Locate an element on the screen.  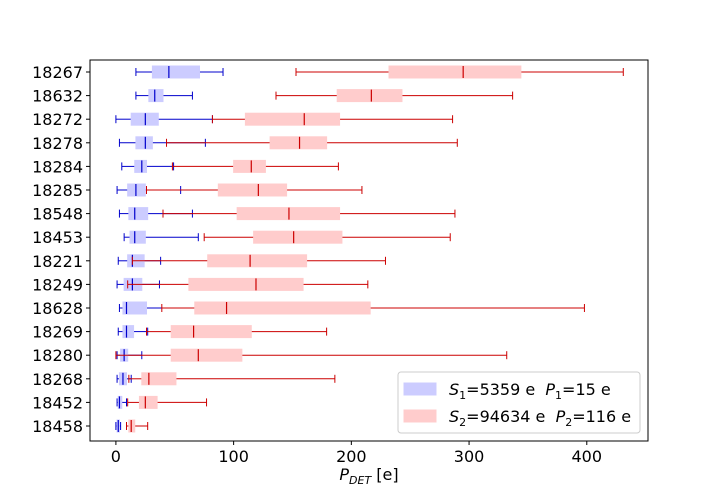
legend-swatch-s1 is located at coordinates (420, 389).